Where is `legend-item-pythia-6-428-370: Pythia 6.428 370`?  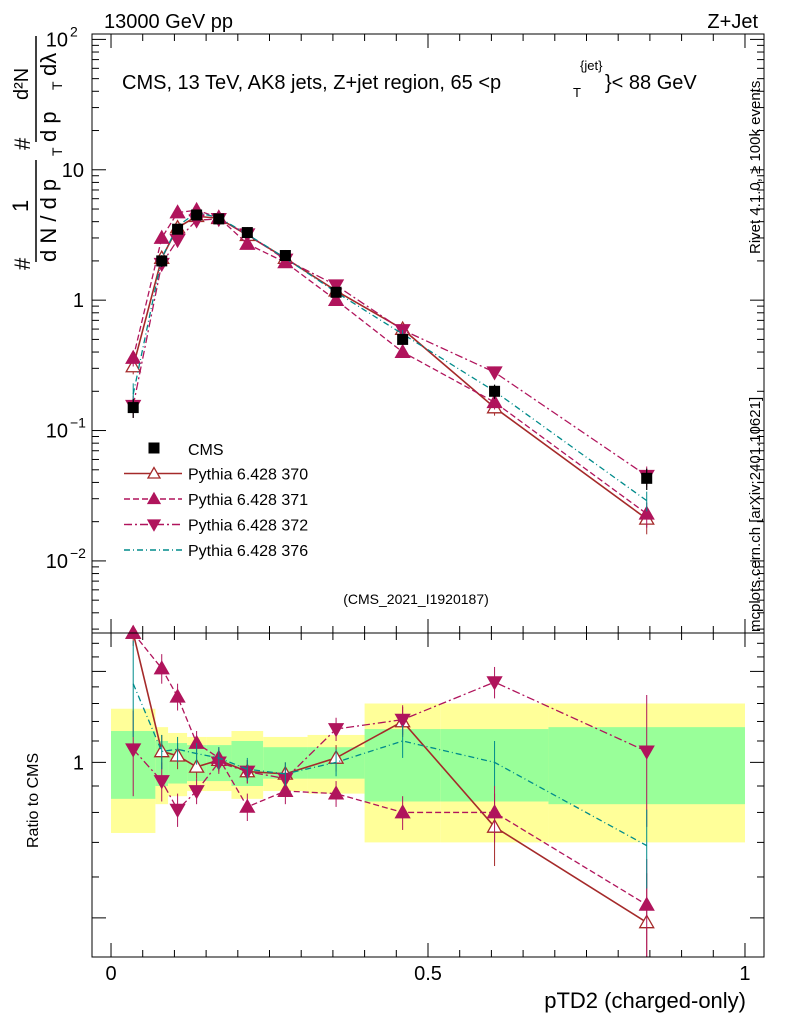 legend-item-pythia-6-428-370: Pythia 6.428 370 is located at coordinates (216, 475).